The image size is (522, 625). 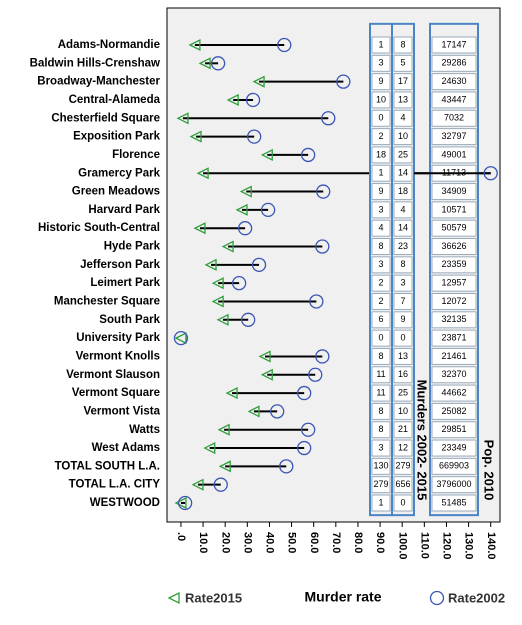 I want to click on category-label: Vermont Slauson, so click(x=113, y=375).